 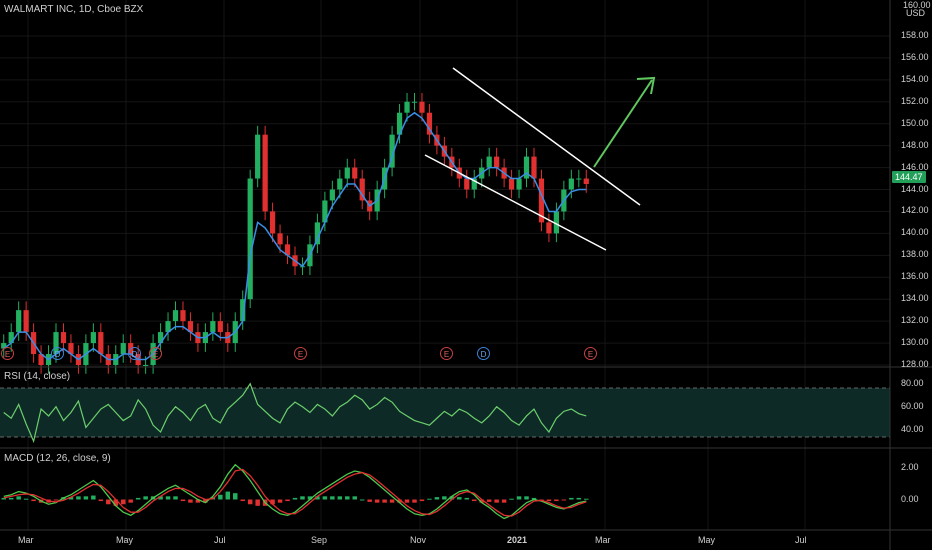 I want to click on signal-line, so click(x=295, y=492).